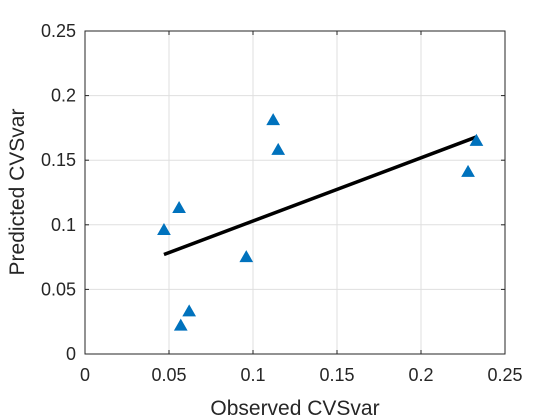 The width and height of the screenshot is (560, 420). I want to click on y-tick-label: 0.1, so click(63, 225).